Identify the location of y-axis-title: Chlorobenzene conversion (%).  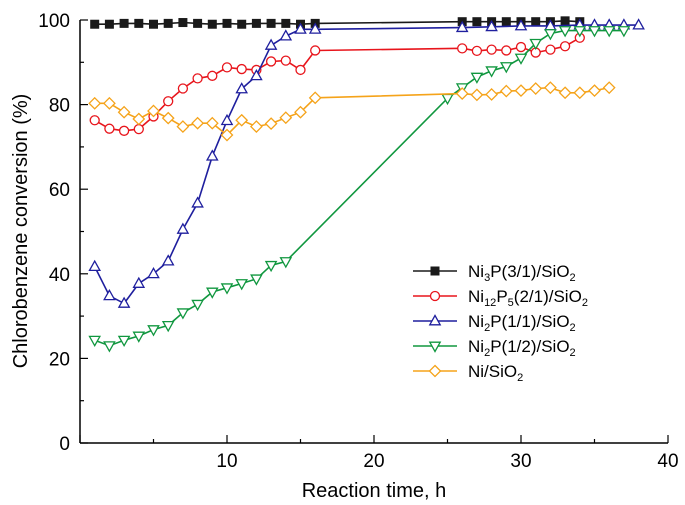
(21, 231).